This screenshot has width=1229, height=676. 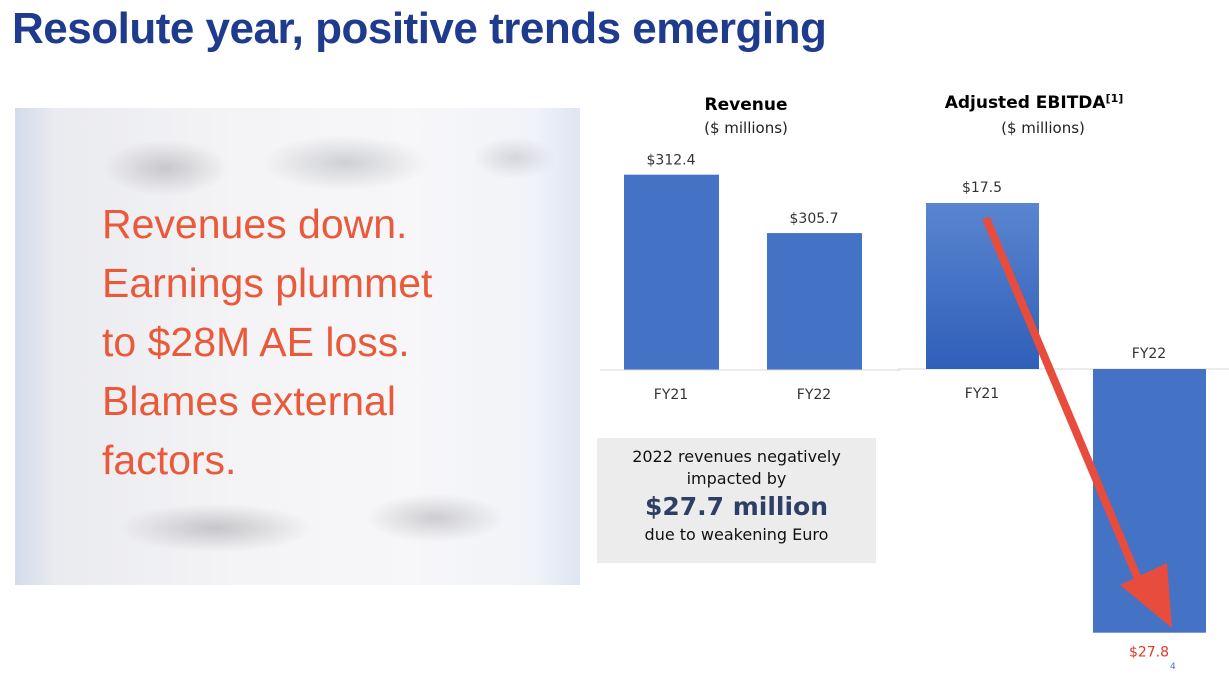 I want to click on callout-line: Earnings plummet, so click(x=267, y=283).